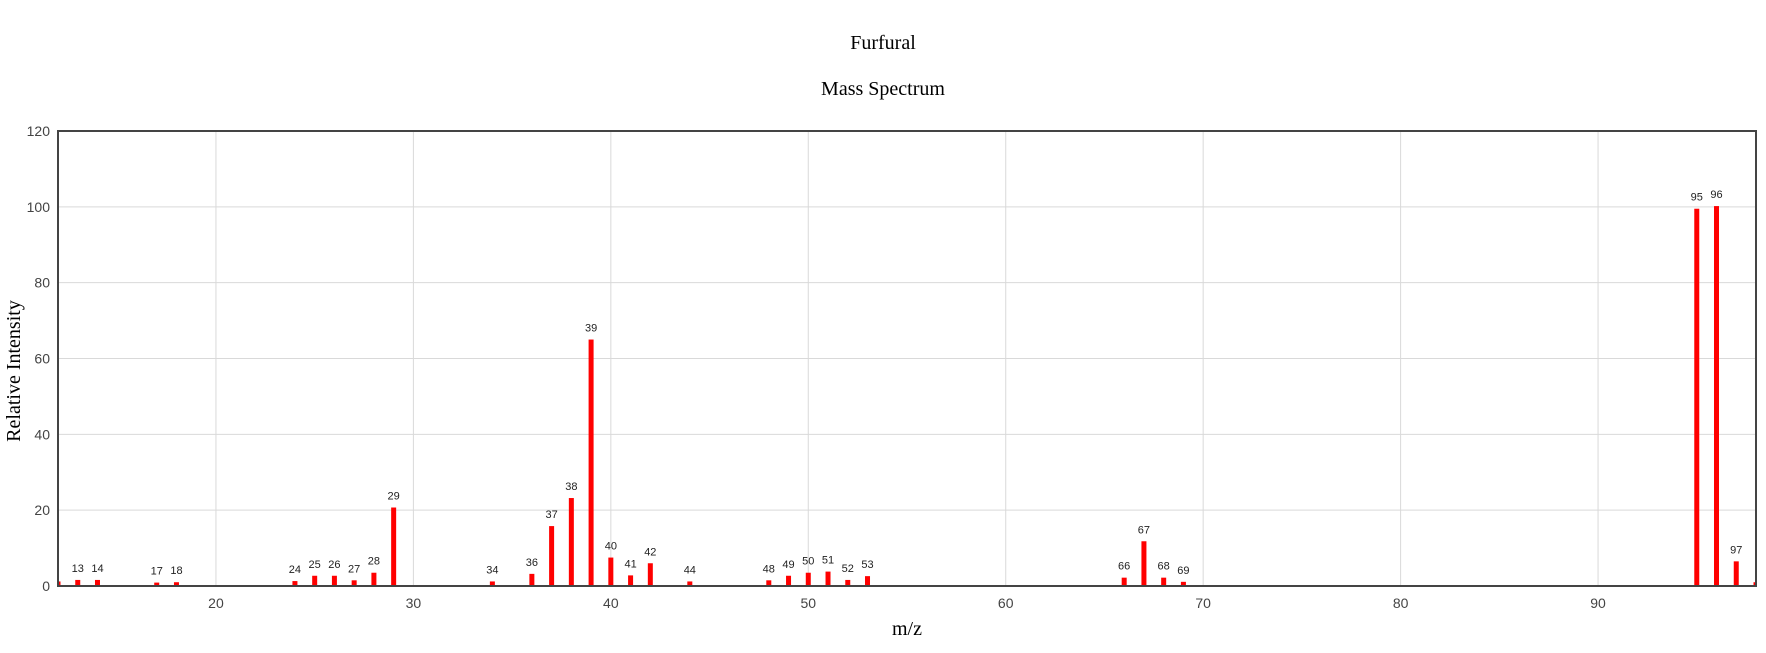 This screenshot has height=653, width=1766. I want to click on peak-label: 52, so click(848, 569).